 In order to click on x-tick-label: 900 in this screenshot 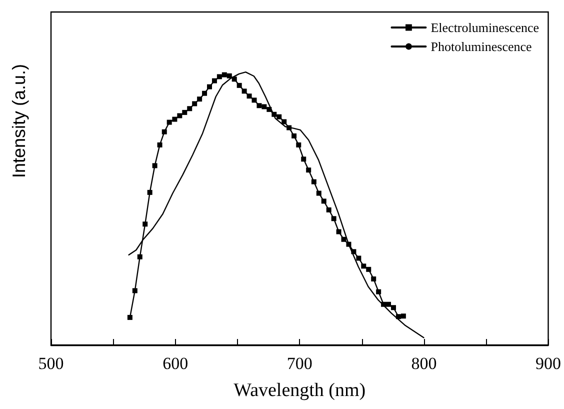, I will do `click(548, 363)`.